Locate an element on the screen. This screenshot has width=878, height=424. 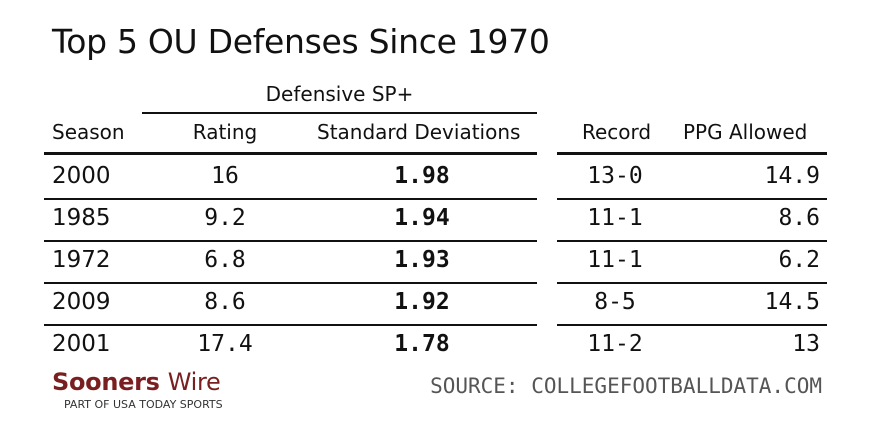
logo-wordmark: Sooners Wire is located at coordinates (137, 382).